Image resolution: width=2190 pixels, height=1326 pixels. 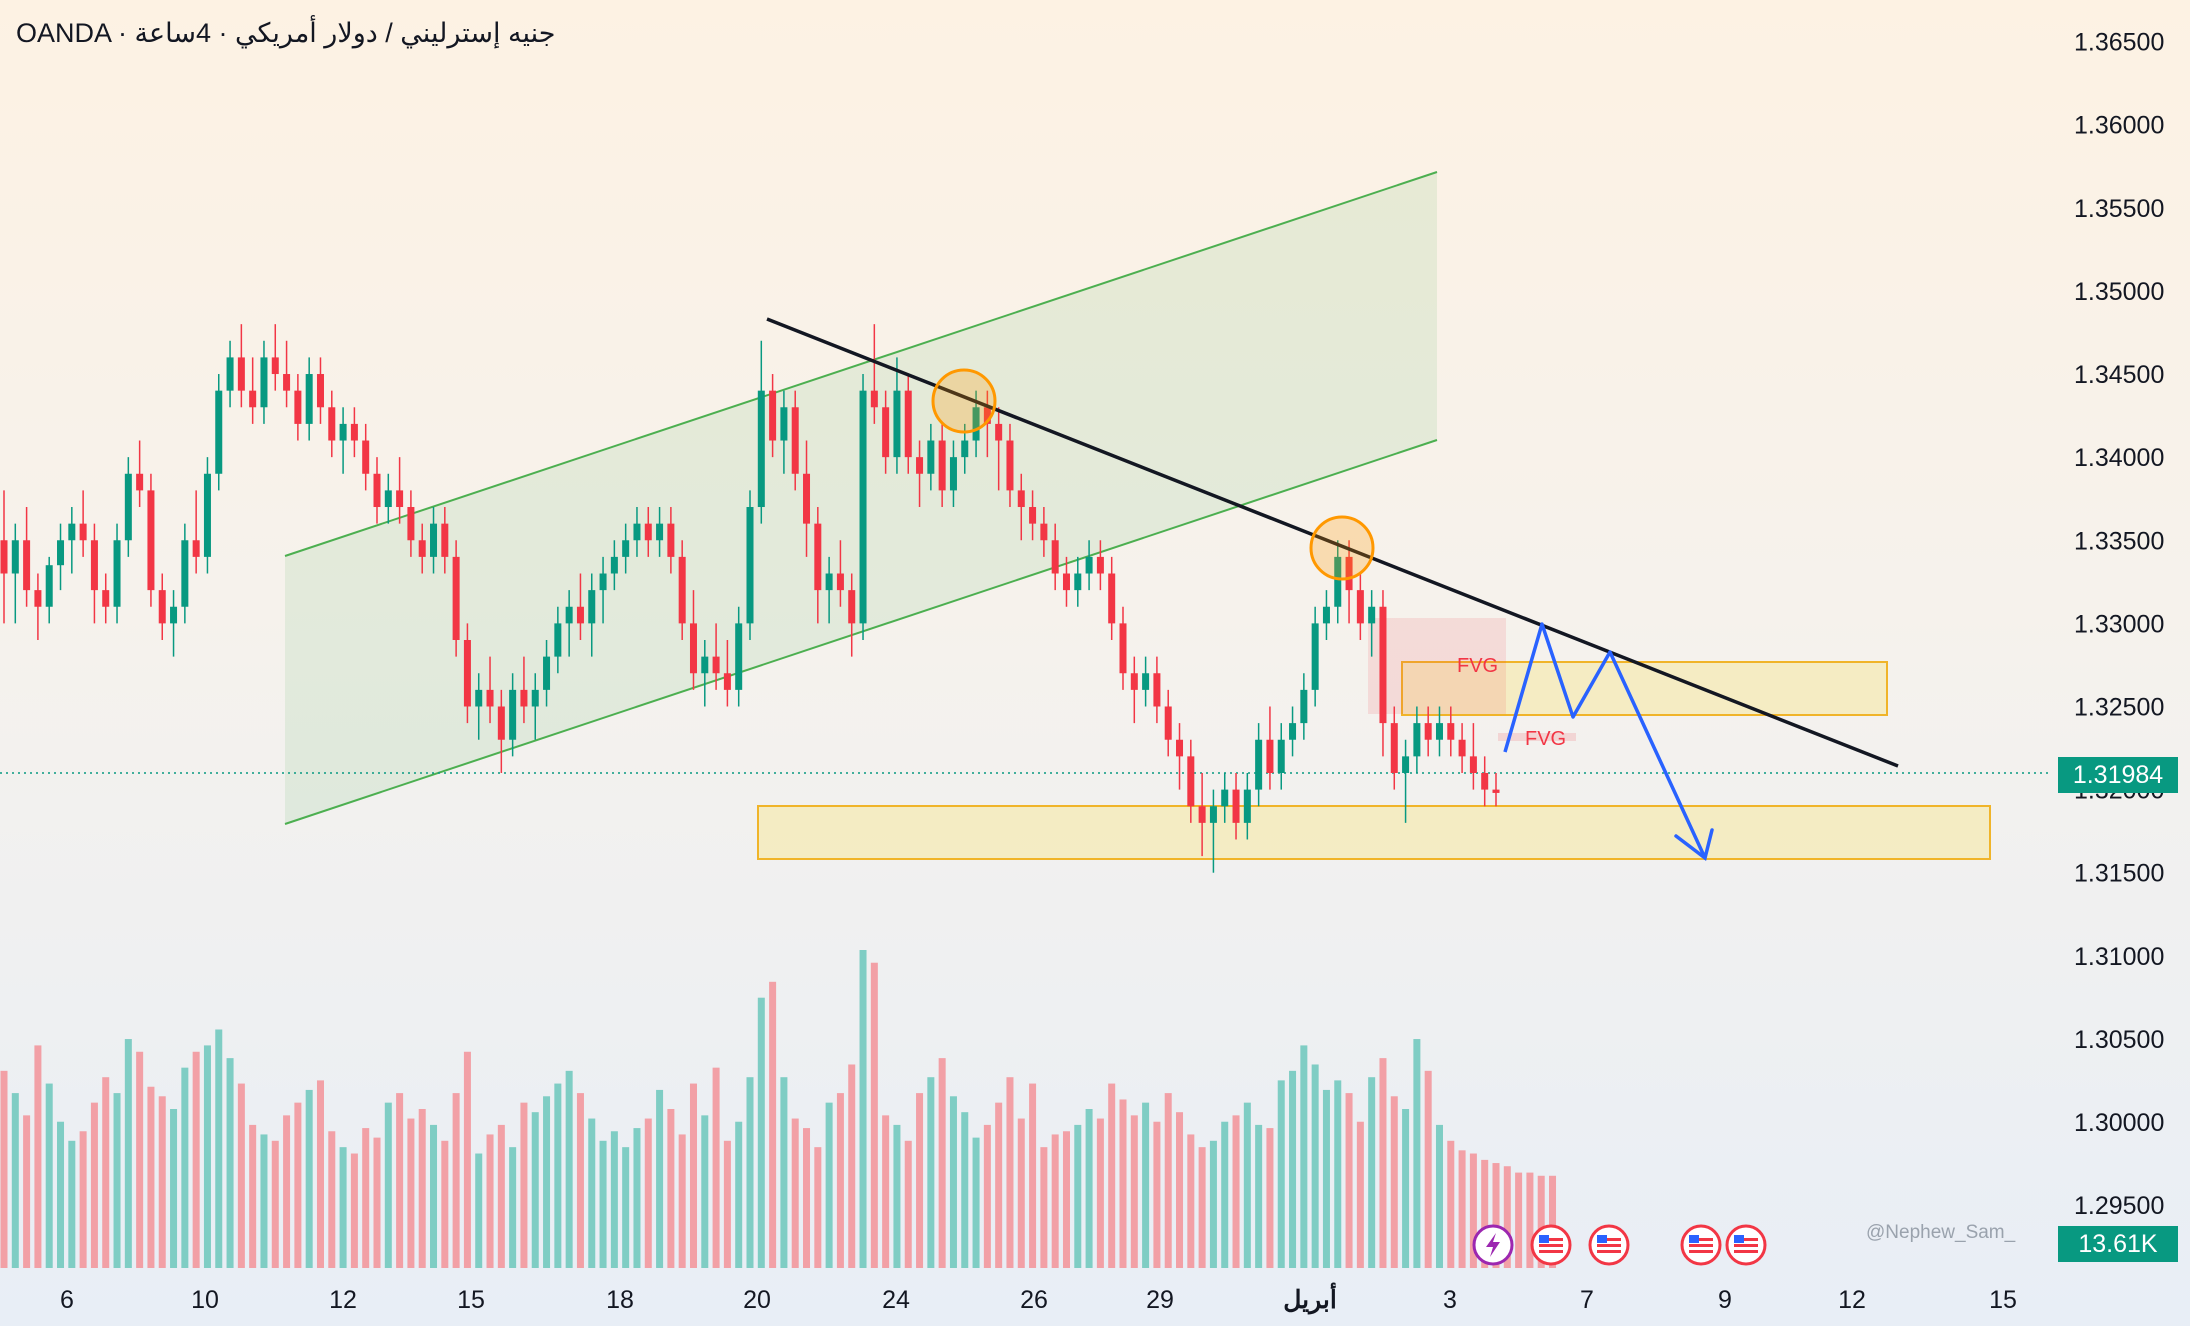 What do you see at coordinates (757, 1300) in the screenshot?
I see `time-tick-label: 20` at bounding box center [757, 1300].